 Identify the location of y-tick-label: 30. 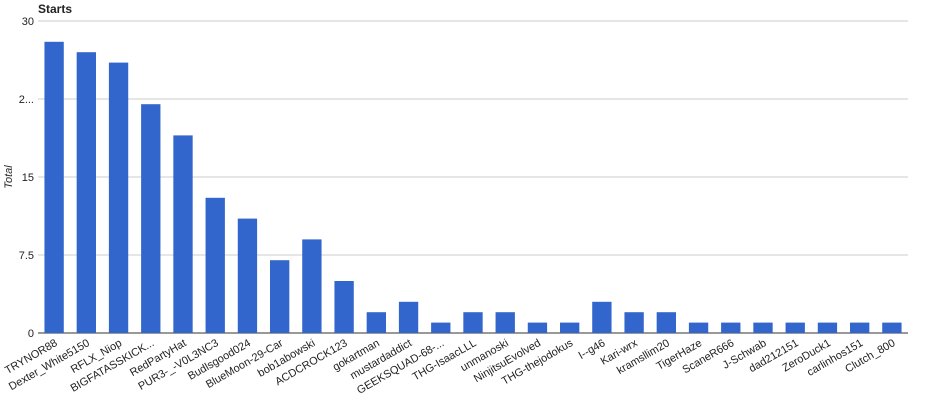
(28, 22).